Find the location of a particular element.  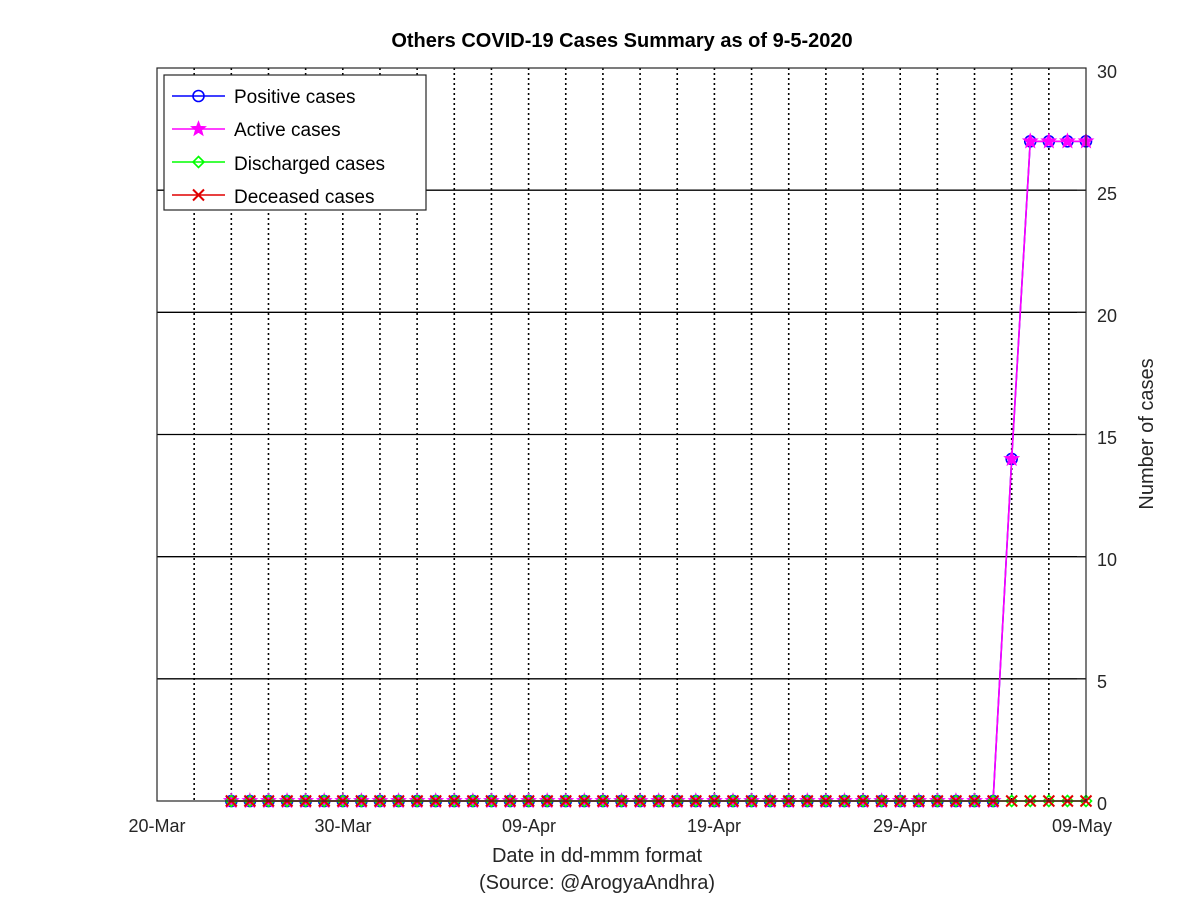

x-tick-label: 29-Apr is located at coordinates (900, 826).